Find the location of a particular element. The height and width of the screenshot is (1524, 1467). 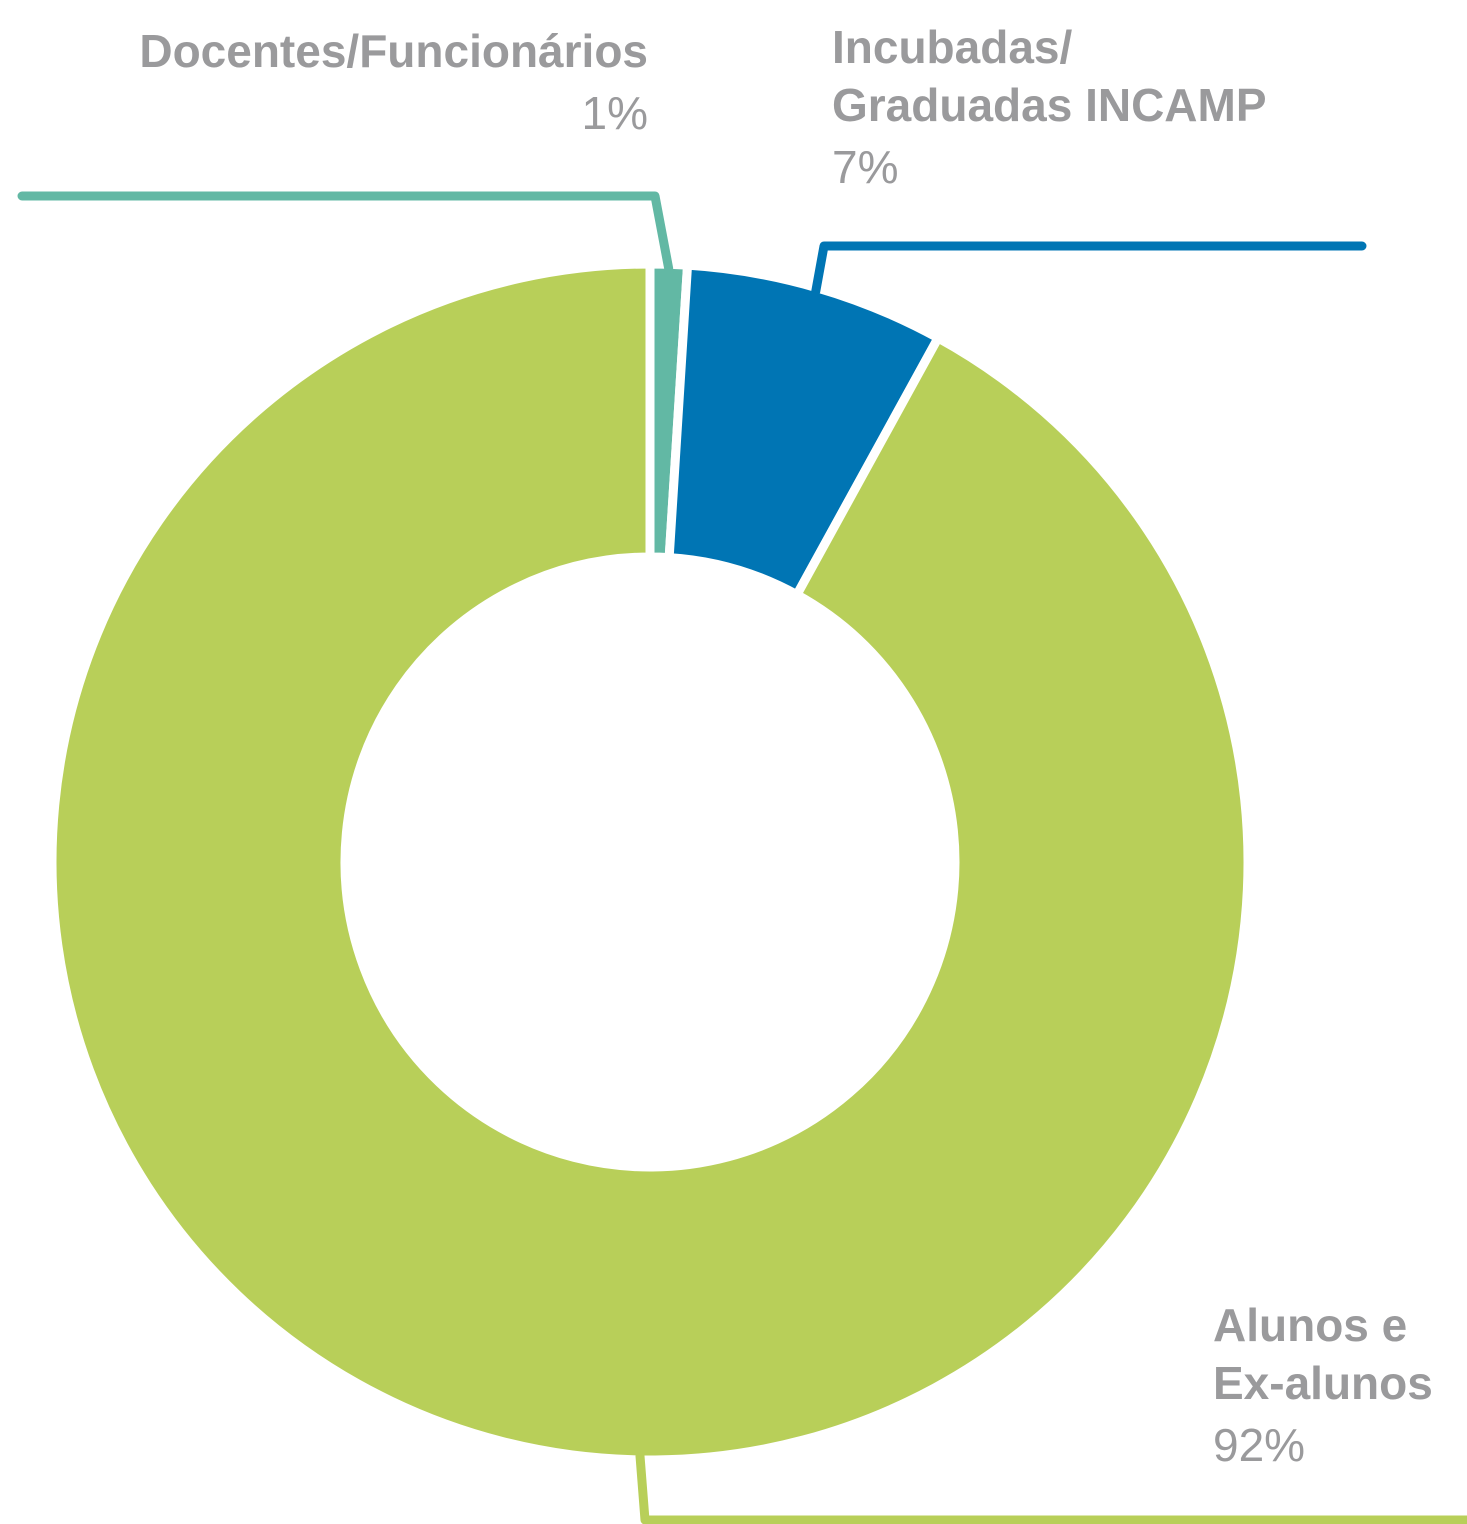

category-label: Incubadas/ Graduadas INCAMP is located at coordinates (1049, 76).